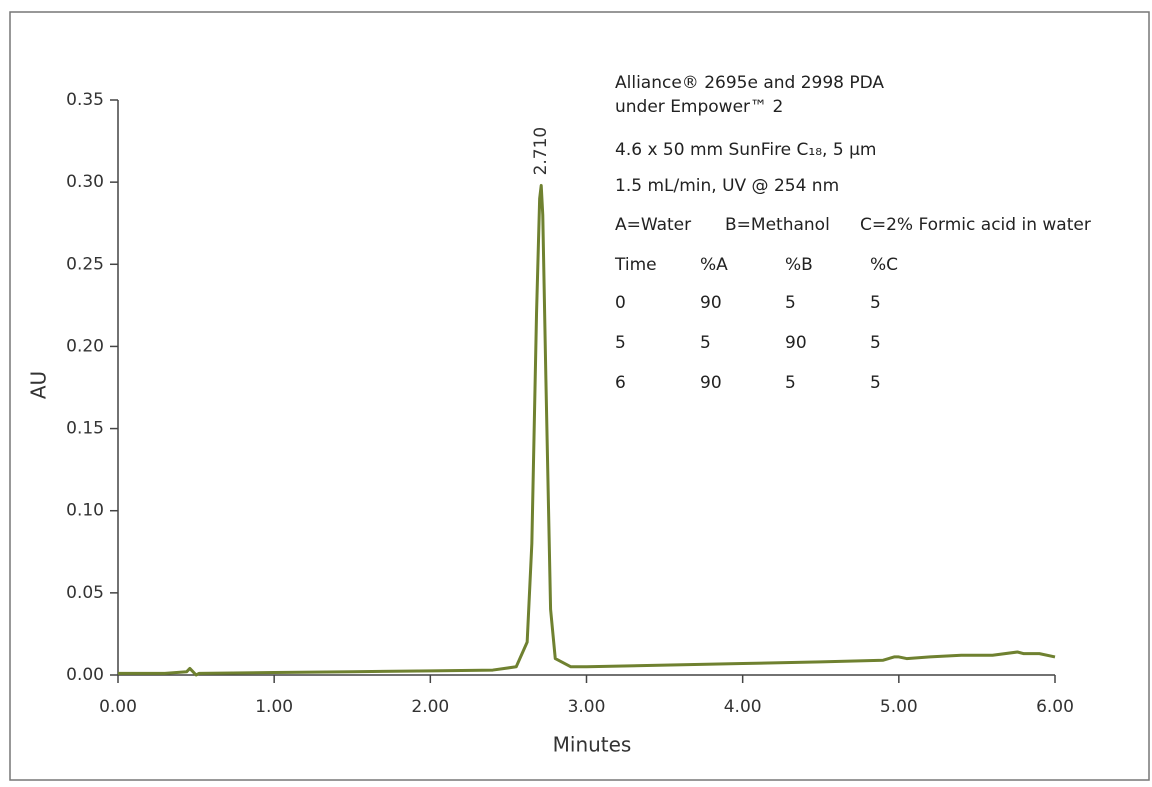 The image size is (1152, 787). I want to click on solvent: A=Water, so click(653, 225).